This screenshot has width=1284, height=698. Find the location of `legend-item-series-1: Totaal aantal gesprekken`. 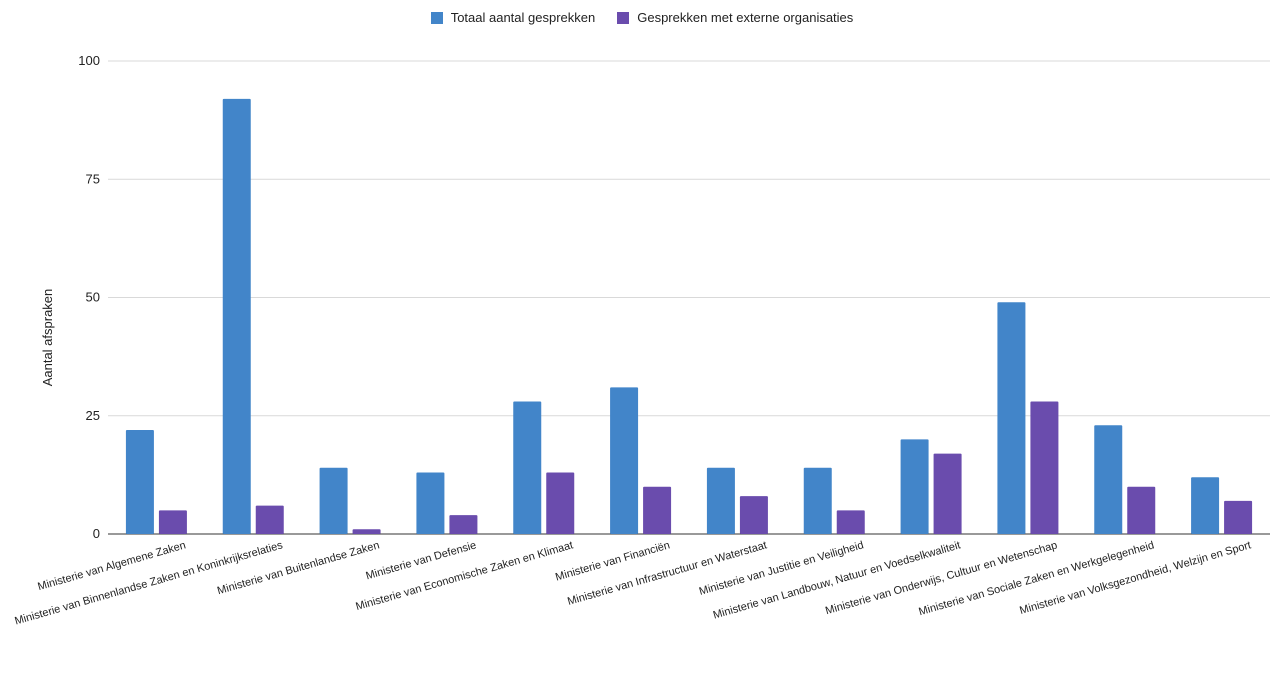

legend-item-series-1: Totaal aantal gesprekken is located at coordinates (513, 17).